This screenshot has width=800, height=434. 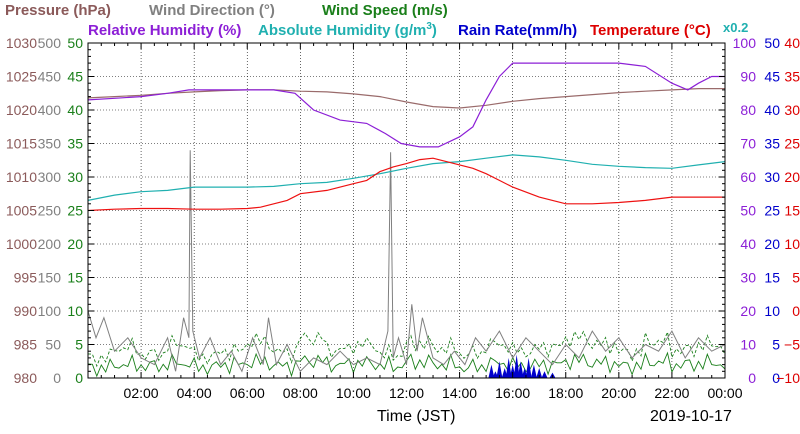 What do you see at coordinates (300, 393) in the screenshot?
I see `x-tick-label: 08:00` at bounding box center [300, 393].